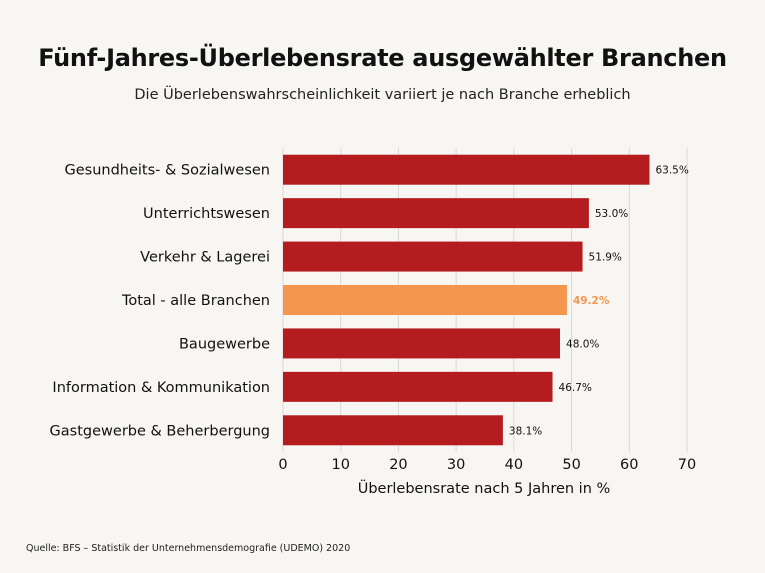 This screenshot has width=765, height=573. Describe the element at coordinates (205, 258) in the screenshot. I see `category-label: Verkehr & Lagerei` at that location.